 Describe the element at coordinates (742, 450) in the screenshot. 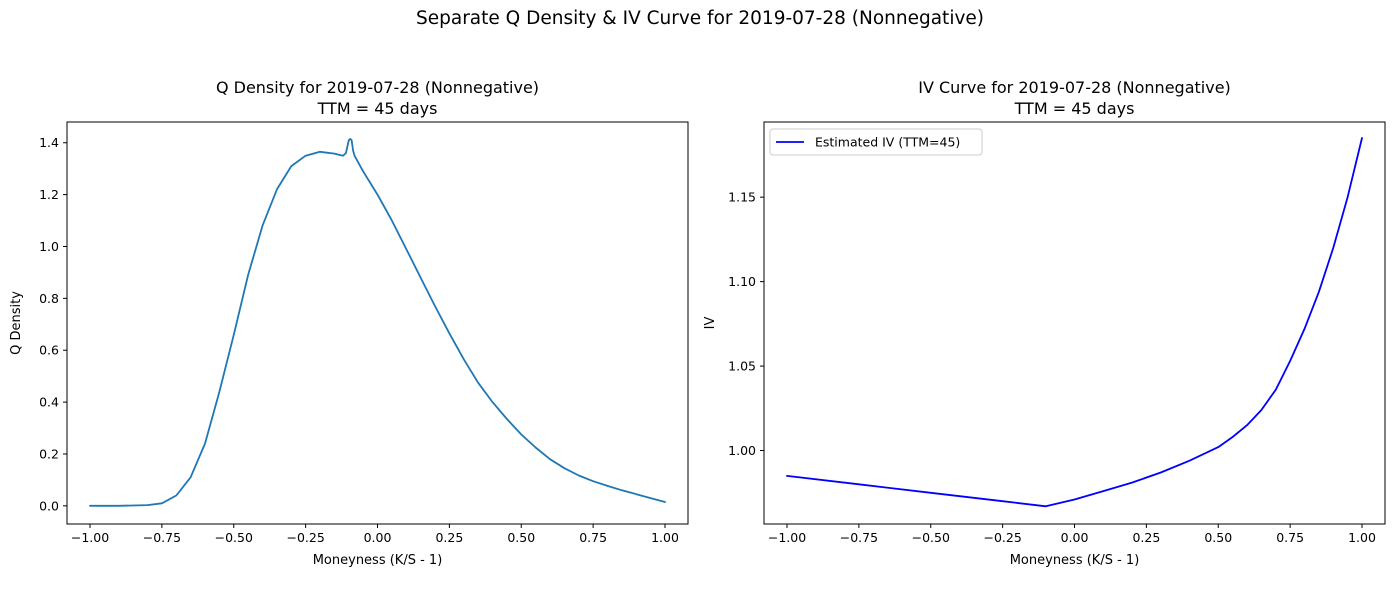

I see `y-tick-label: 1.00` at that location.